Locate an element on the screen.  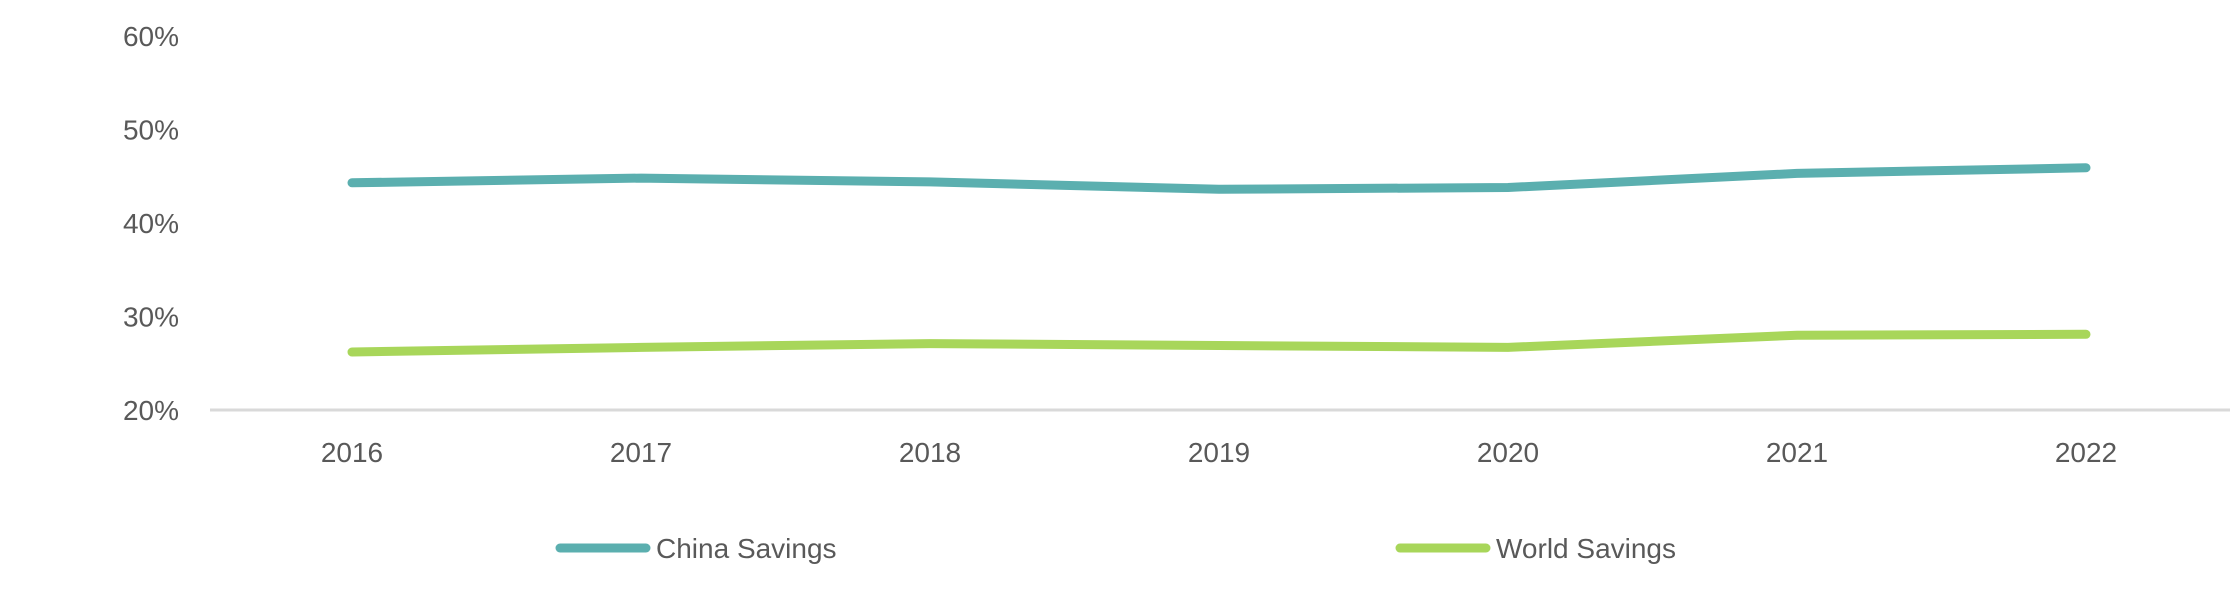
y-axis-ticks: 20% 30% 40% 50% 60% is located at coordinates (151, 223).